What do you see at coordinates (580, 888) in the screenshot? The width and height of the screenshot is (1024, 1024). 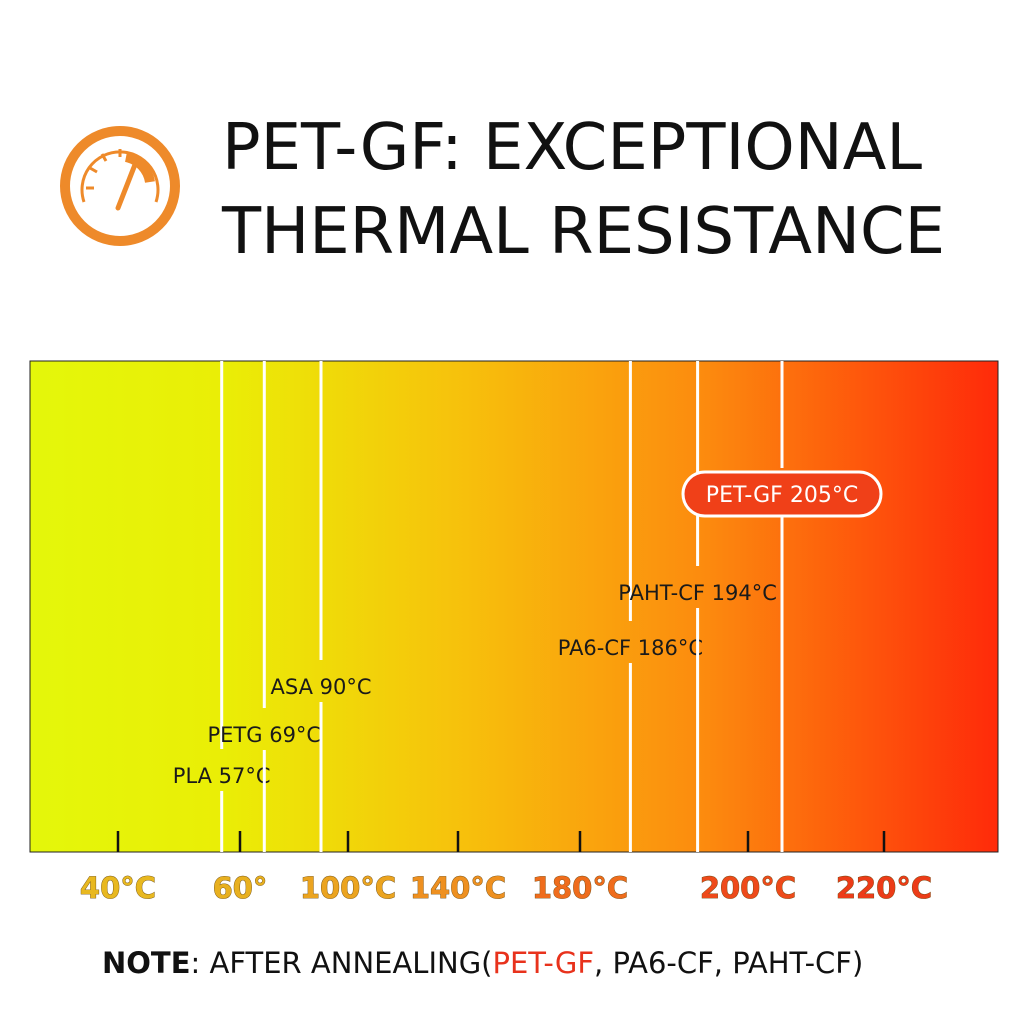 I see `tick-label: 180°C` at bounding box center [580, 888].